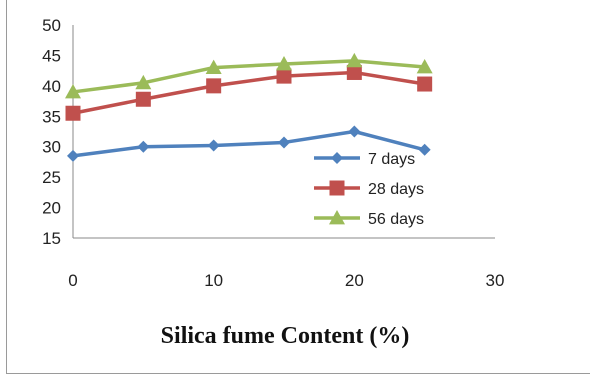 The height and width of the screenshot is (378, 594). I want to click on legend: 7 days 28 days 56 days, so click(369, 189).